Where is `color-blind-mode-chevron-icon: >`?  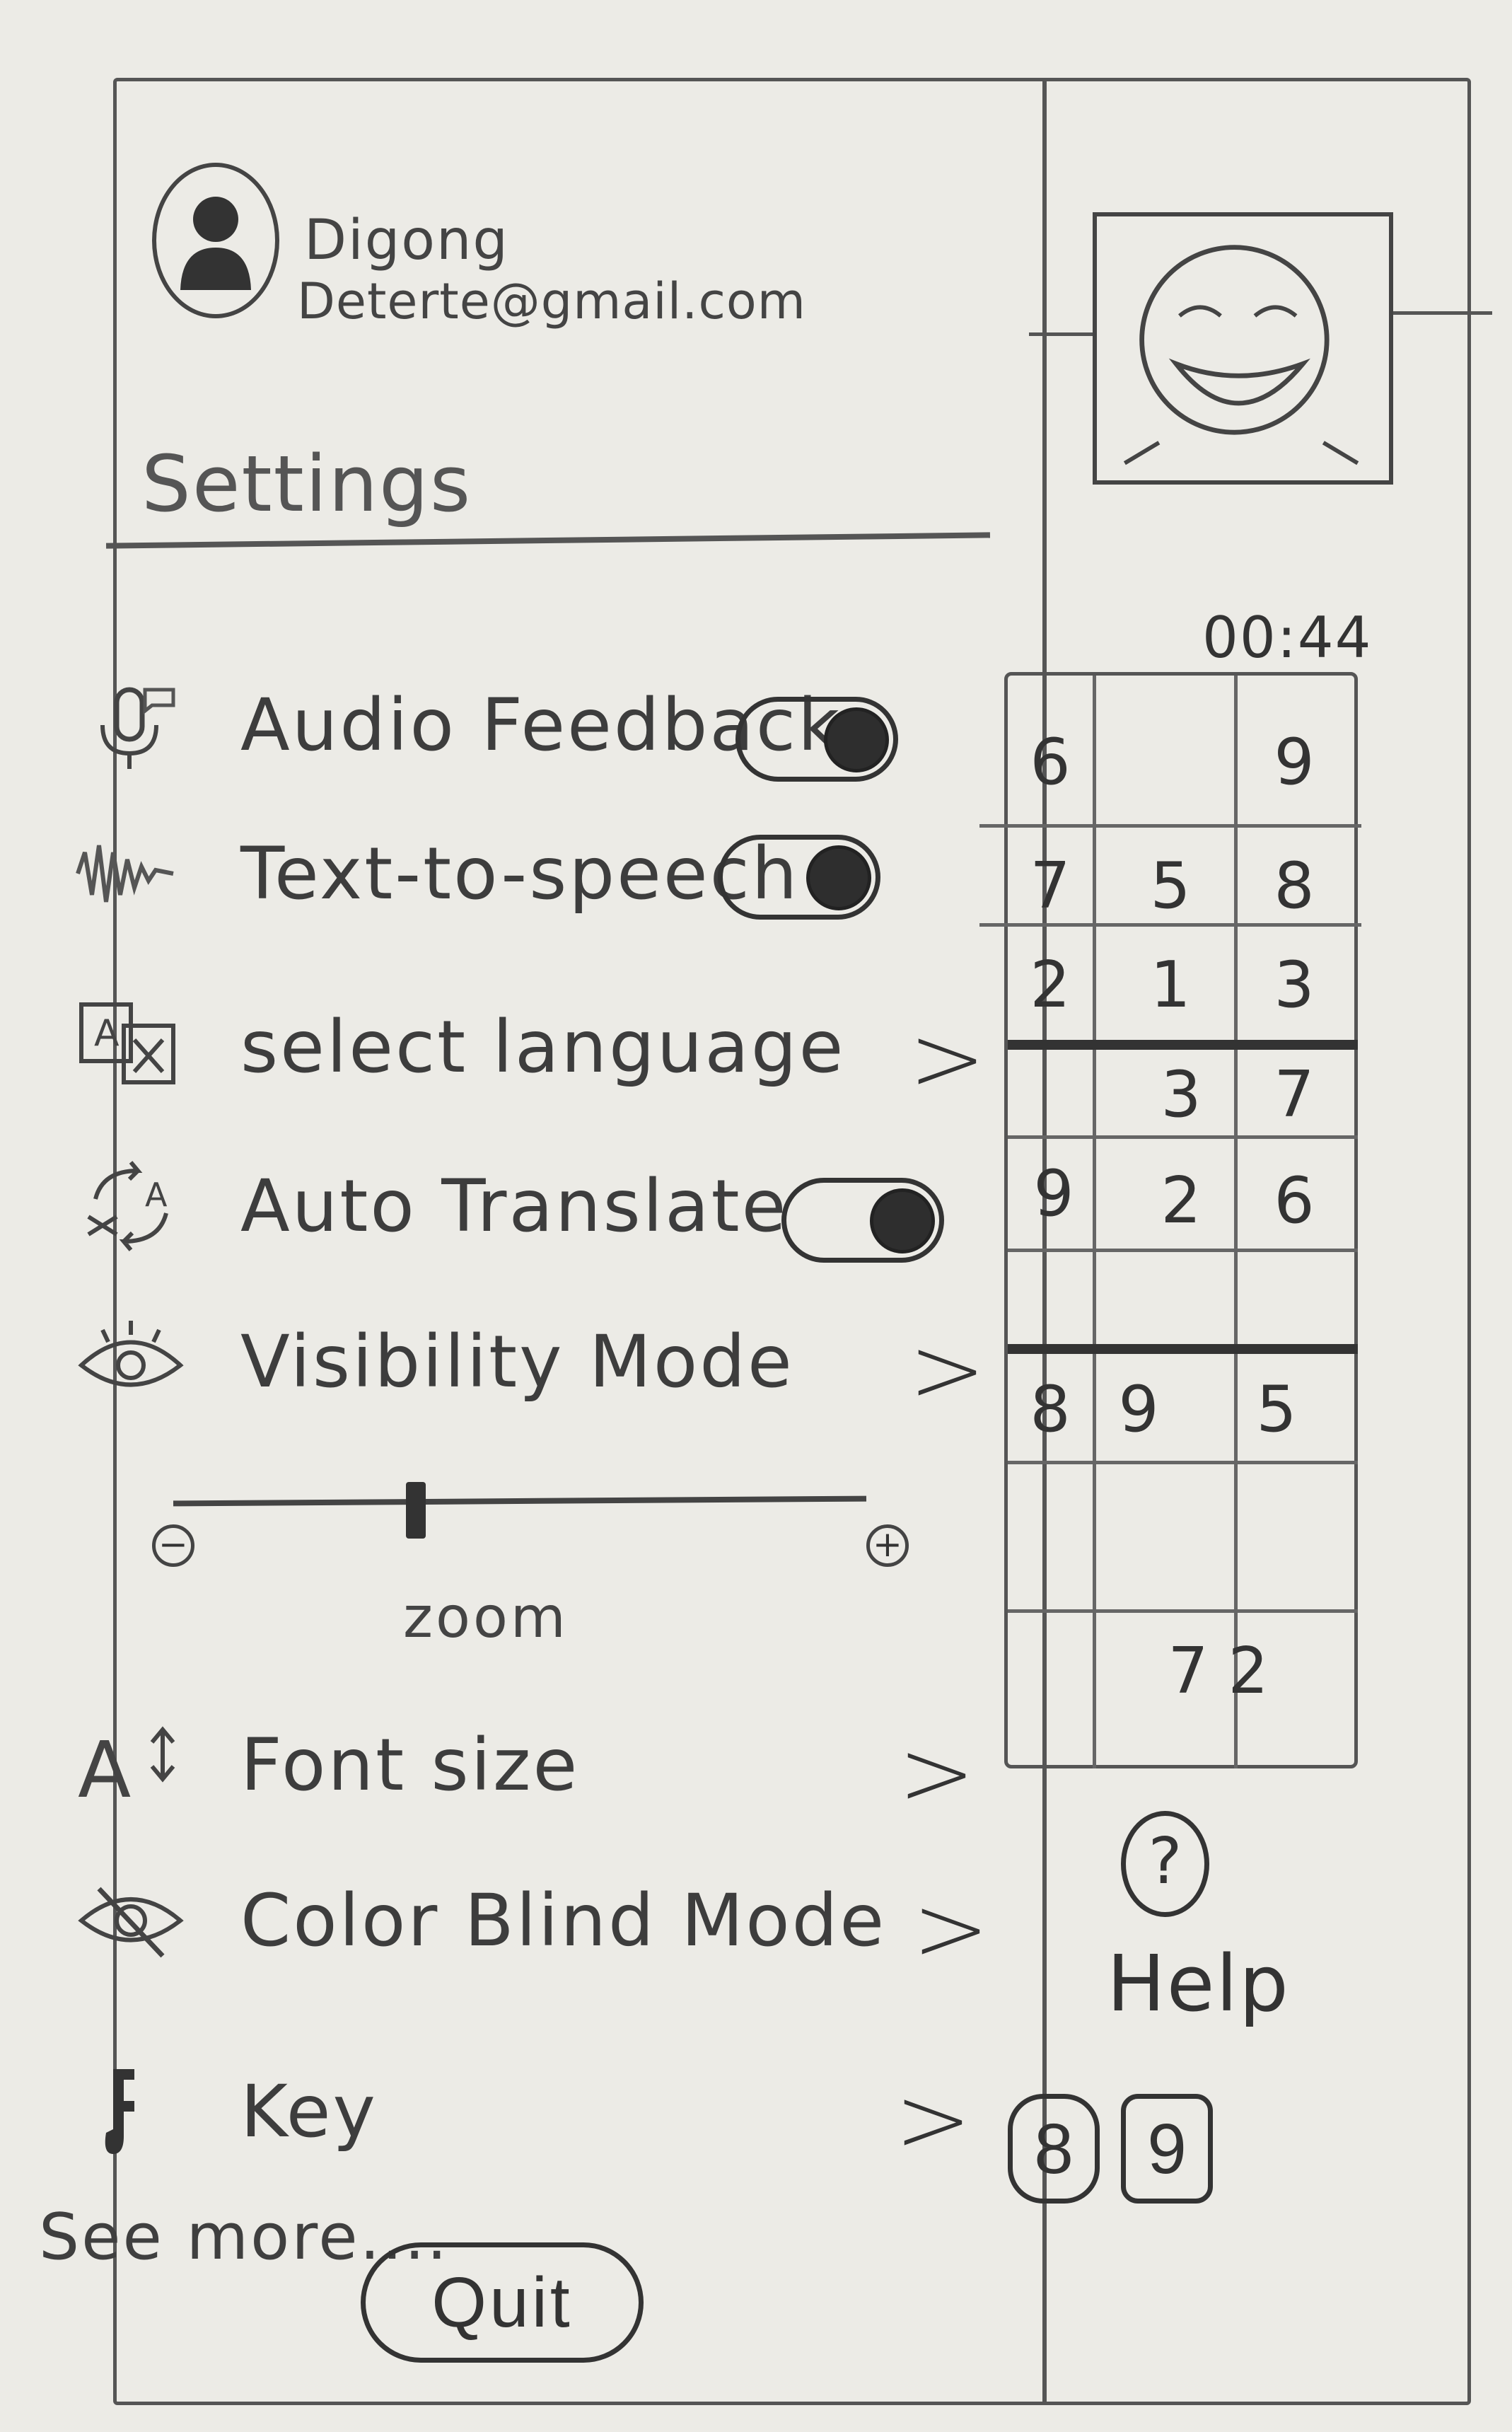
color-blind-mode-chevron-icon: > is located at coordinates (950, 1928).